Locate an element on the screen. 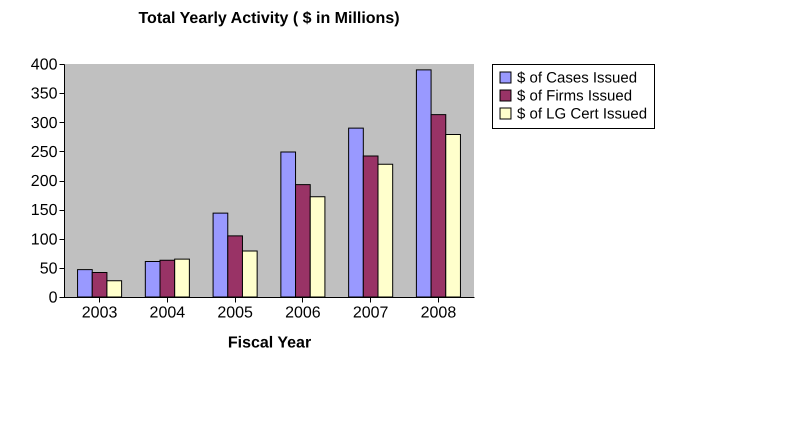 This screenshot has height=423, width=807. legend-label: $ of LG Cert Issued is located at coordinates (582, 114).